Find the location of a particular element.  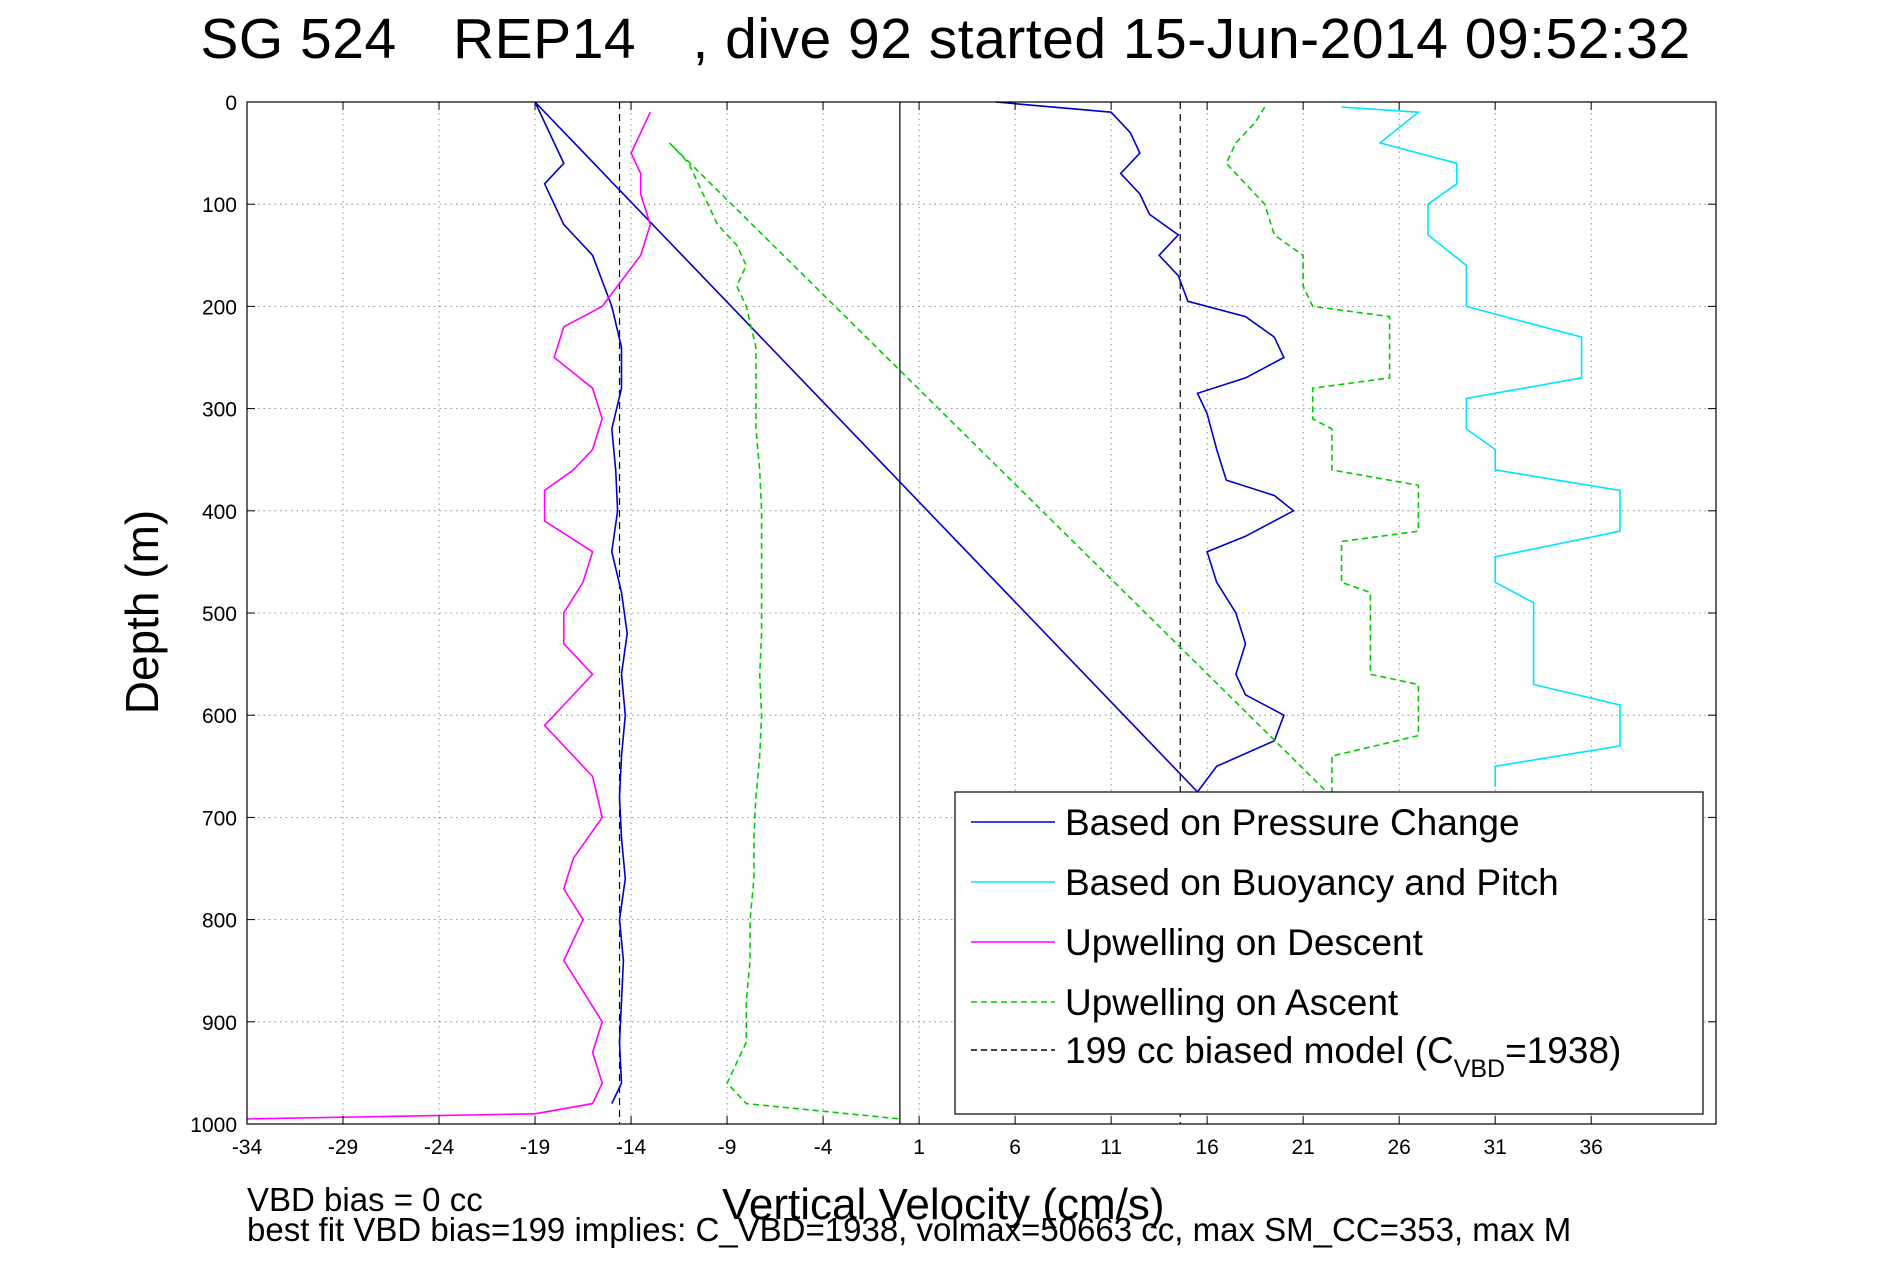

x-tick-label: 6 is located at coordinates (1015, 1147).